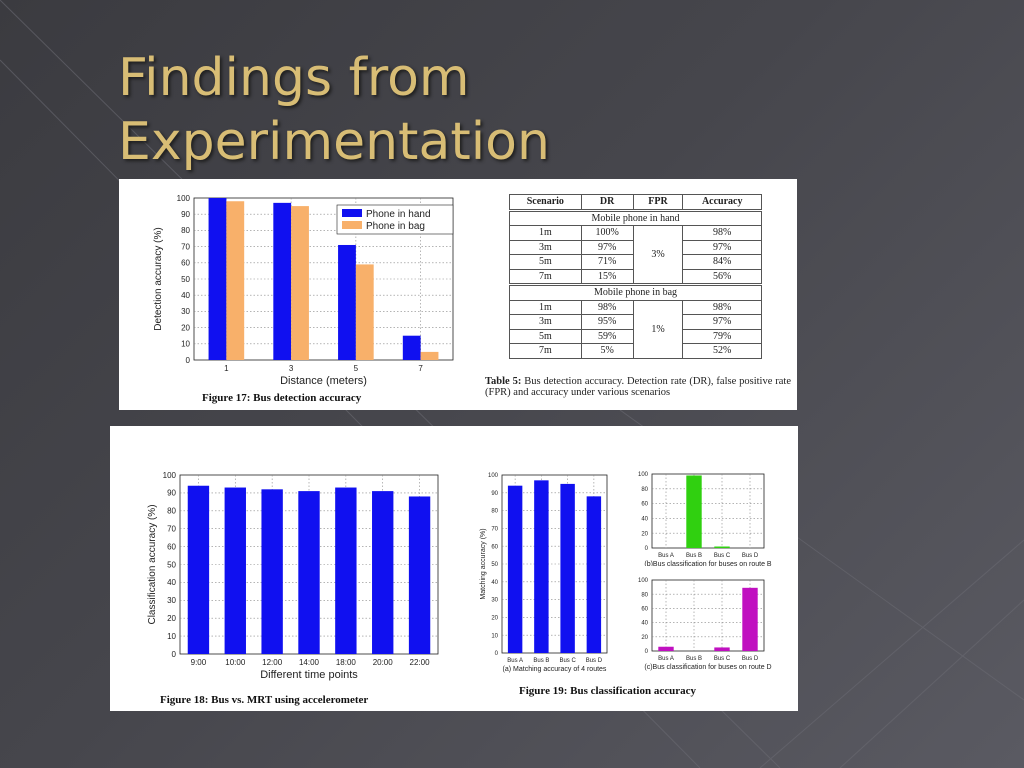  Describe the element at coordinates (545, 202) in the screenshot. I see `table-header-scenario: Scenario` at that location.